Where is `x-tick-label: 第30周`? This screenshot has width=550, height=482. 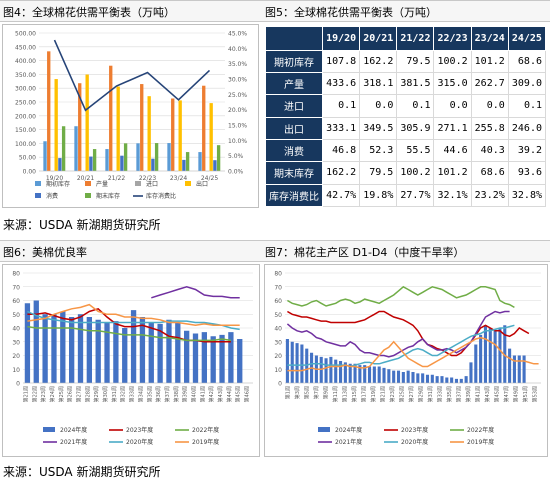
x-tick-label: 第30周 is located at coordinates (105, 394).